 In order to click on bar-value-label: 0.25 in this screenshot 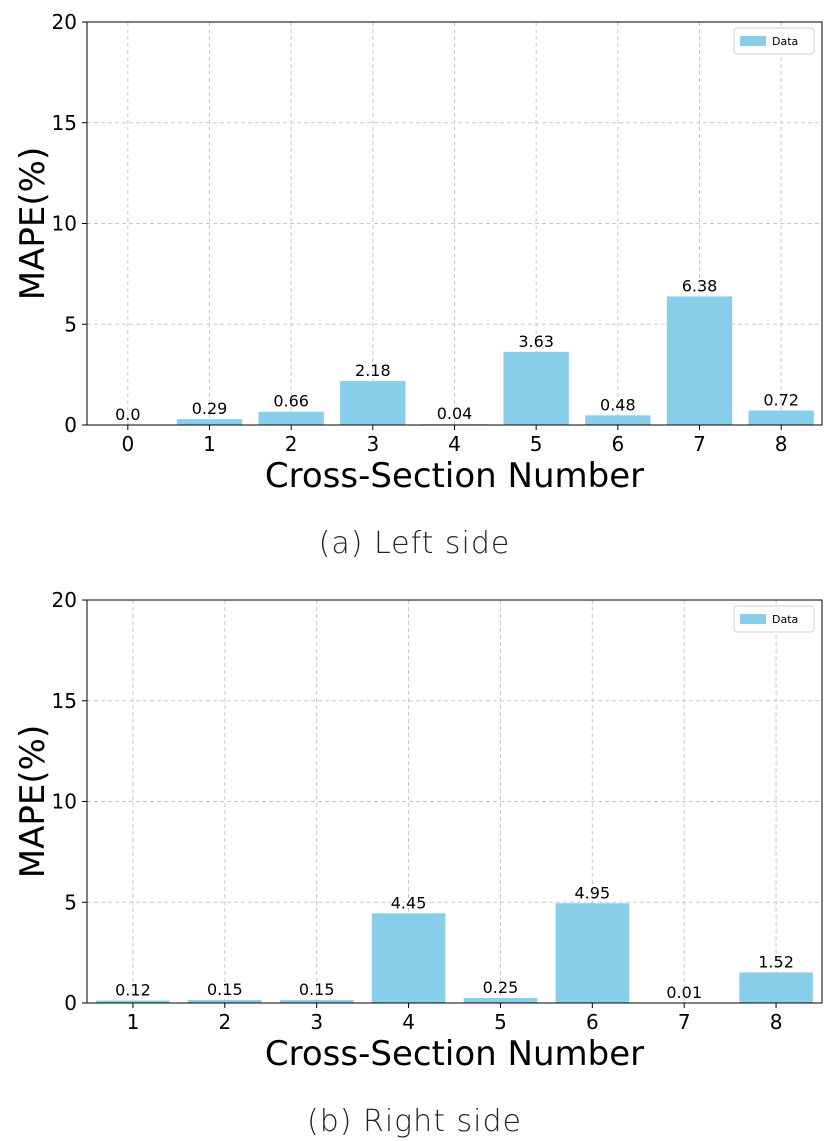, I will do `click(501, 987)`.